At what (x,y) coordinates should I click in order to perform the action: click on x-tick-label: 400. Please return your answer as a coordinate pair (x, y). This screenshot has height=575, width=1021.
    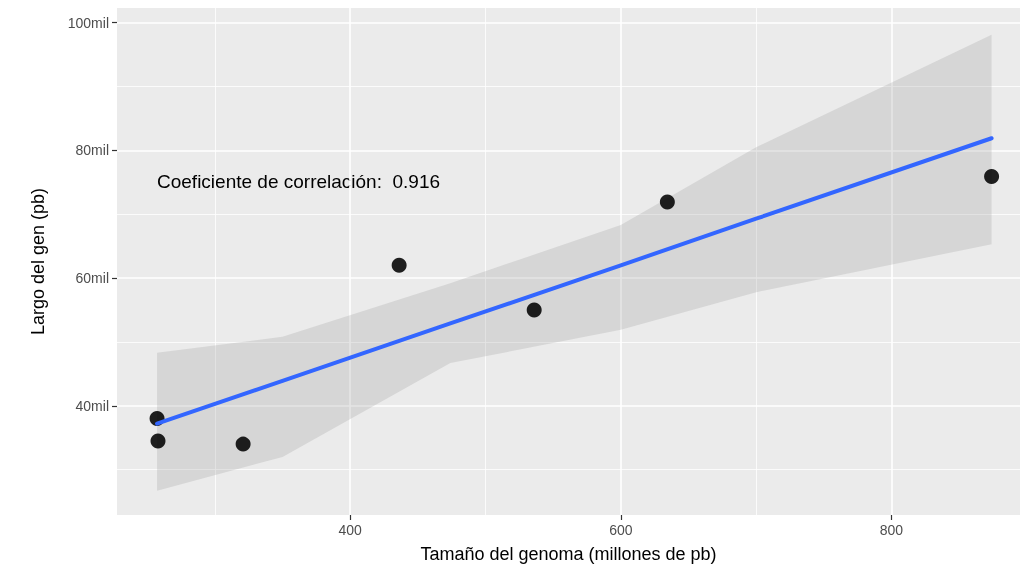
    Looking at the image, I should click on (350, 530).